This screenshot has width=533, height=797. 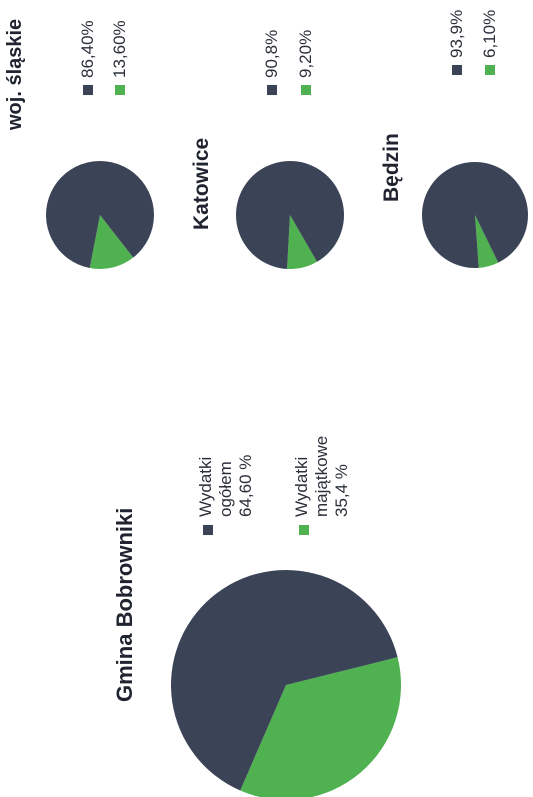 What do you see at coordinates (456, 33) in the screenshot?
I see `legend-label: 93,9%` at bounding box center [456, 33].